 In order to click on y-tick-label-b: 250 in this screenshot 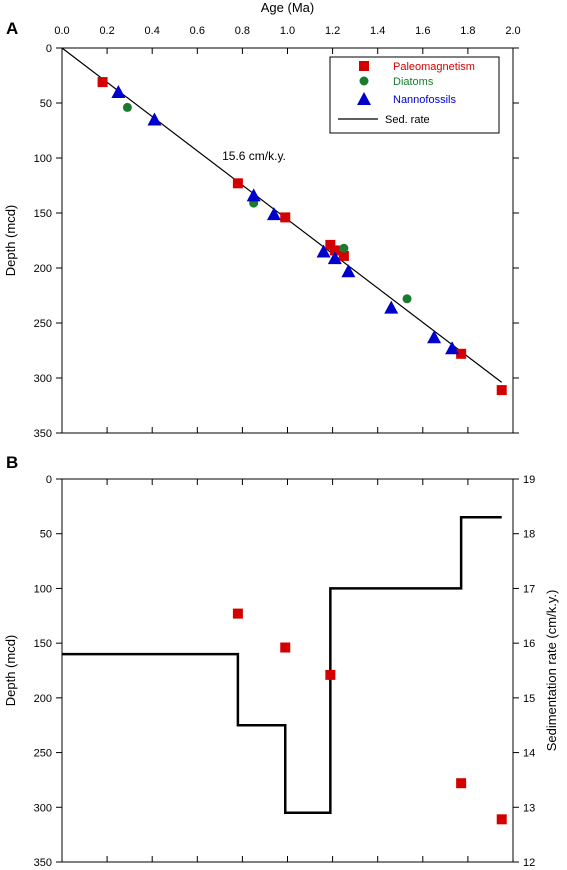, I will do `click(43, 754)`.